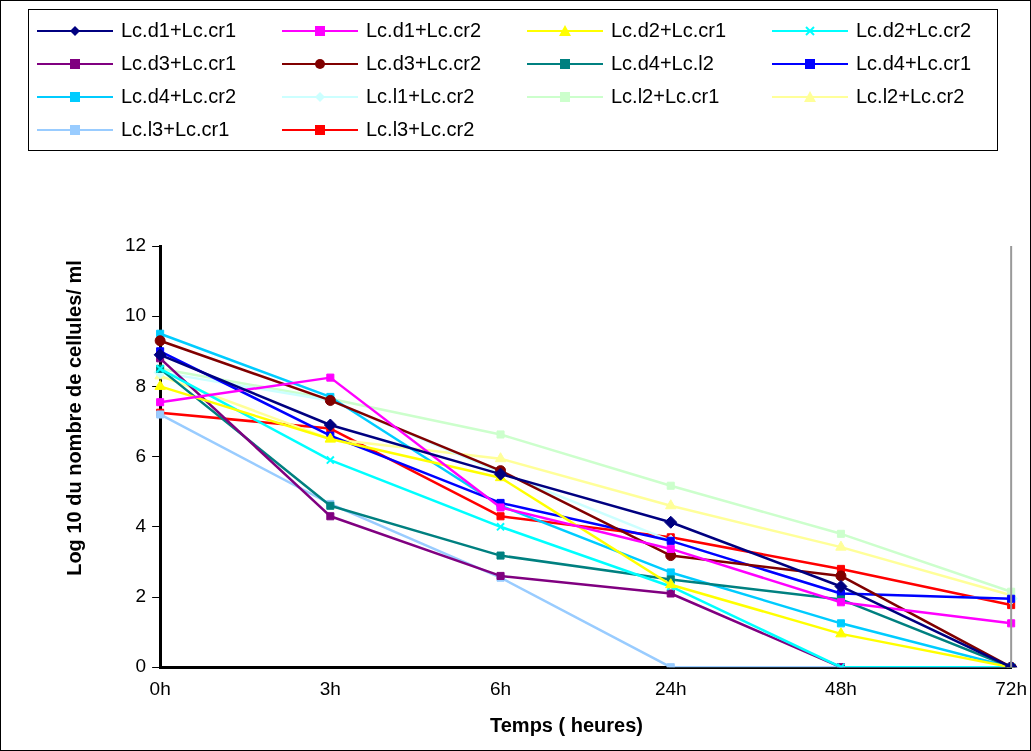  I want to click on legend-label: Lc.d2+Lc.cr1, so click(669, 30).